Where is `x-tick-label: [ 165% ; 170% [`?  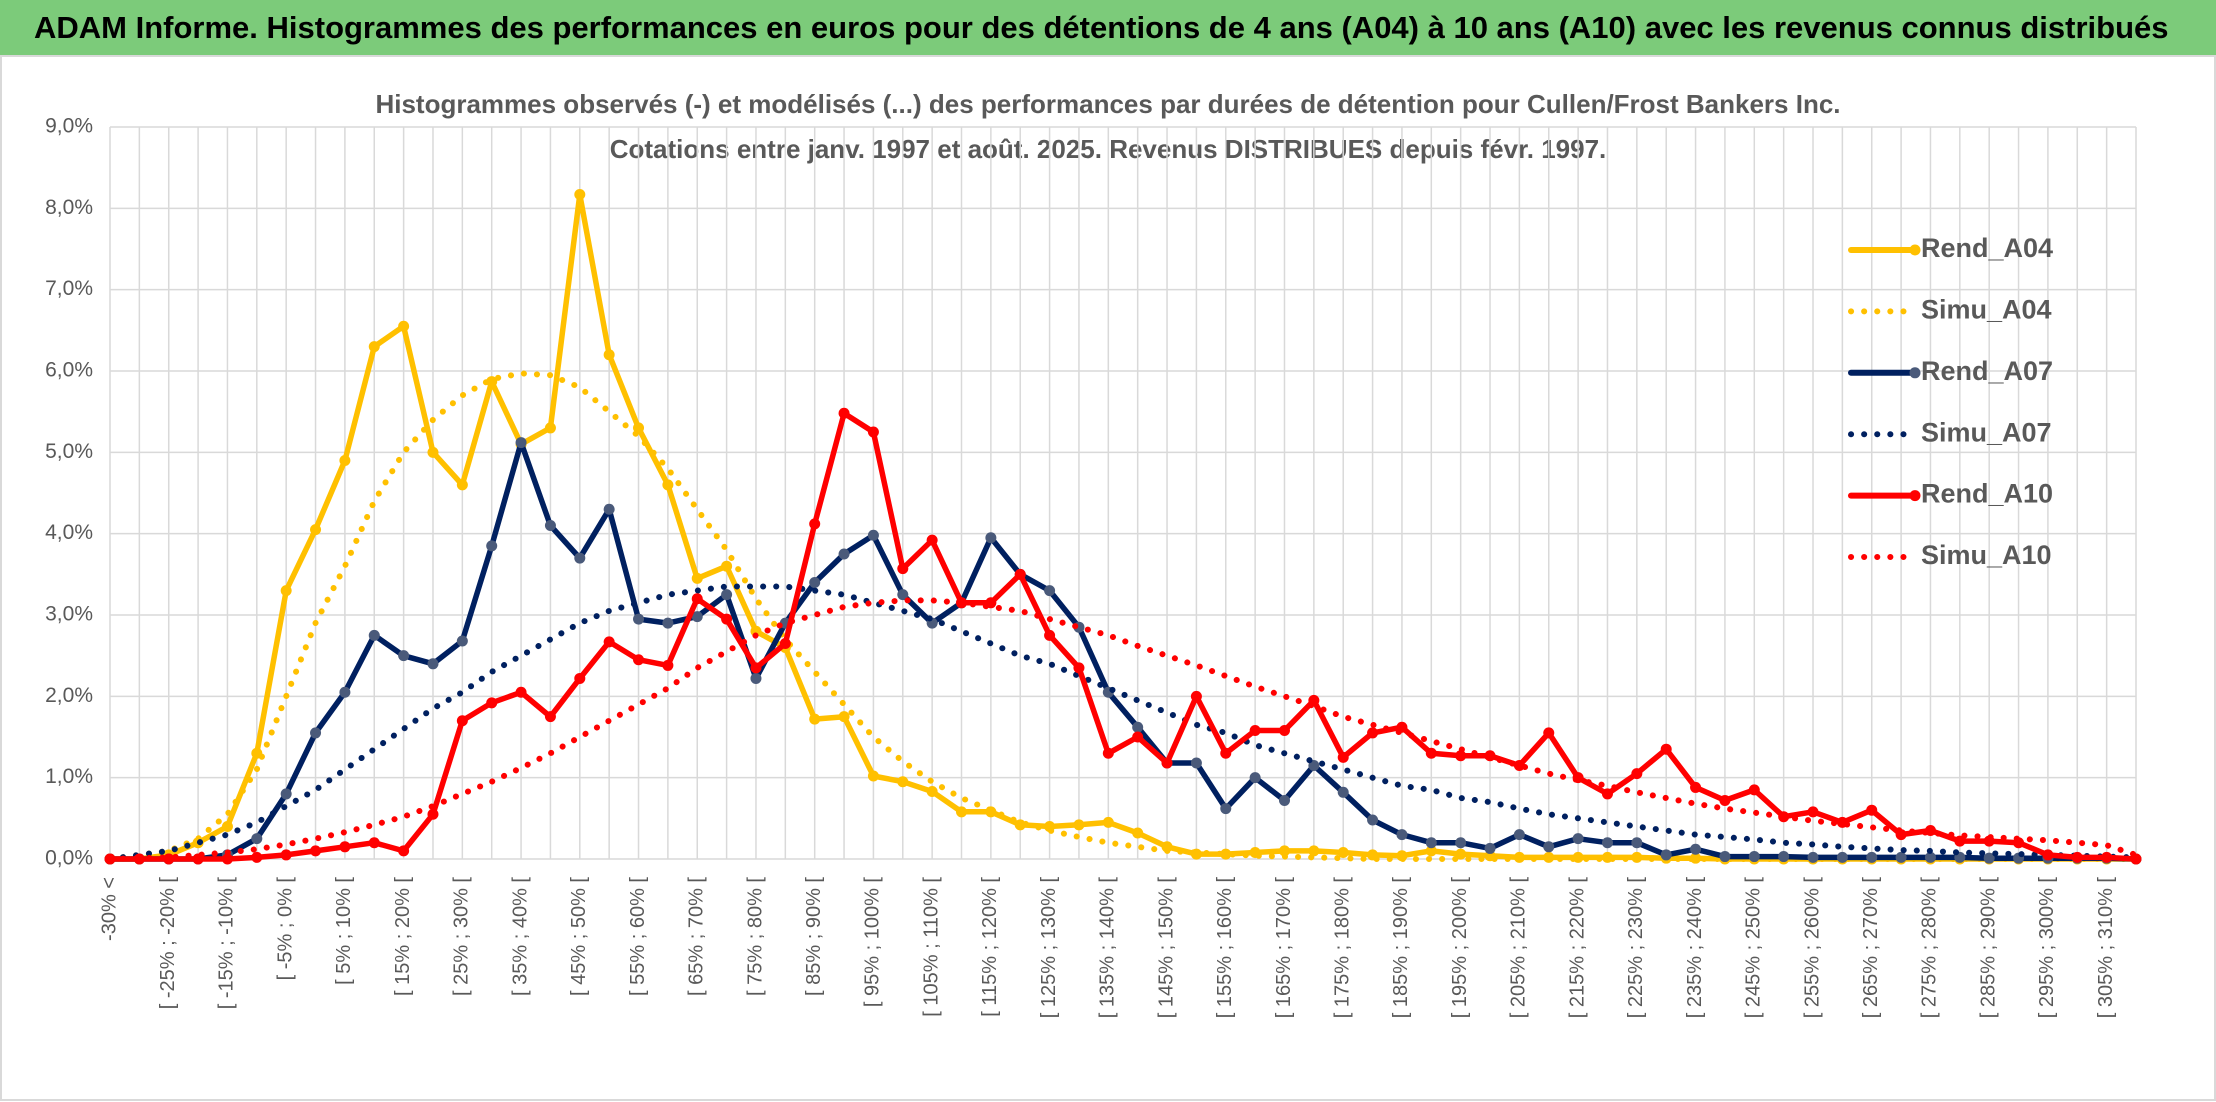
x-tick-label: [ 165% ; 170% [ is located at coordinates (1284, 948).